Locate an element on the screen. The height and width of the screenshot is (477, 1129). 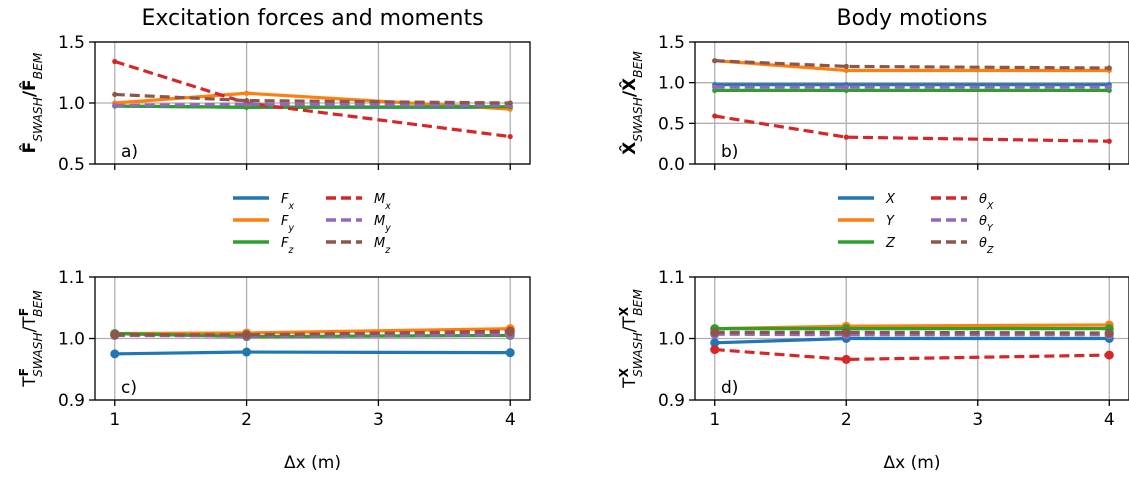
series-line-blue is located at coordinates (312, 353).